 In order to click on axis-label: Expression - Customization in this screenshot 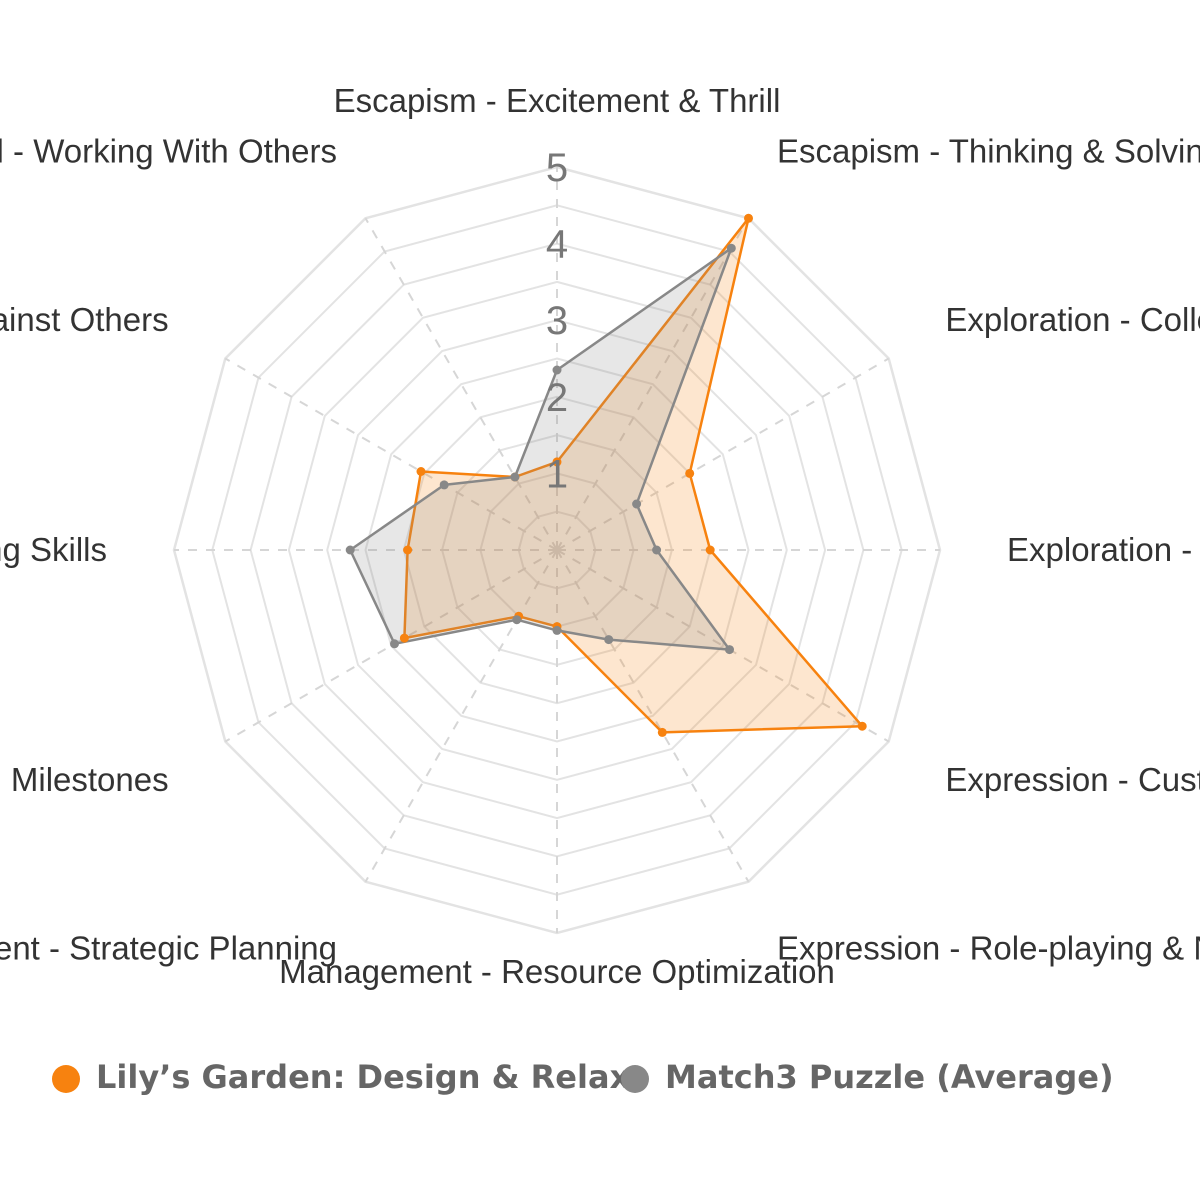, I will do `click(1072, 779)`.